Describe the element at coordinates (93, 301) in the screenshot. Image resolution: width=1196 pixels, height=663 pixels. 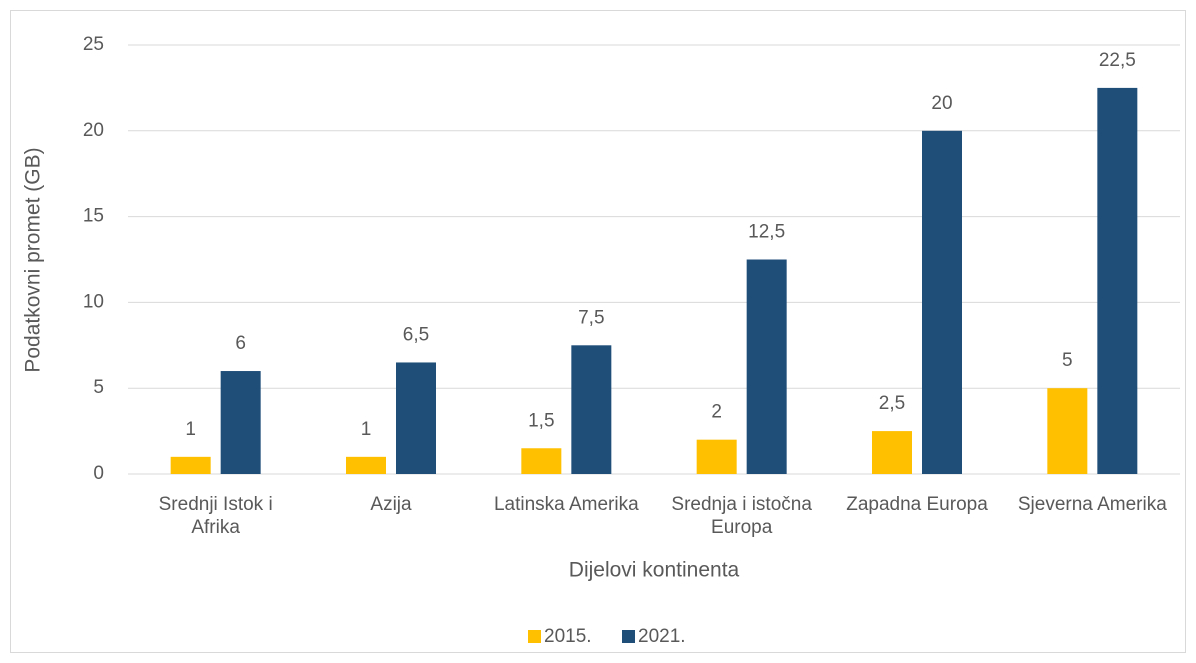
I see `y-tick-label: 10` at that location.